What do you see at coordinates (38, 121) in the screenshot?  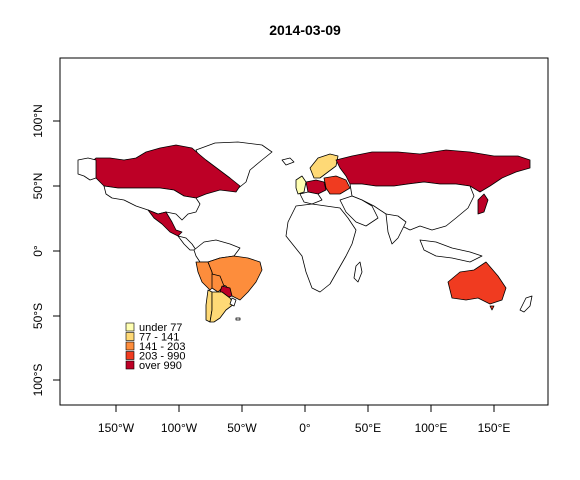 I see `y-tick-label: 100°N` at bounding box center [38, 121].